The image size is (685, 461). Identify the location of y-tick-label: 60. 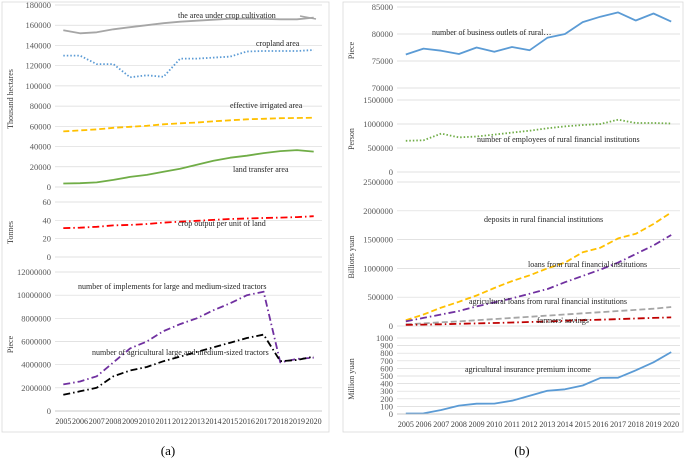
(47, 202).